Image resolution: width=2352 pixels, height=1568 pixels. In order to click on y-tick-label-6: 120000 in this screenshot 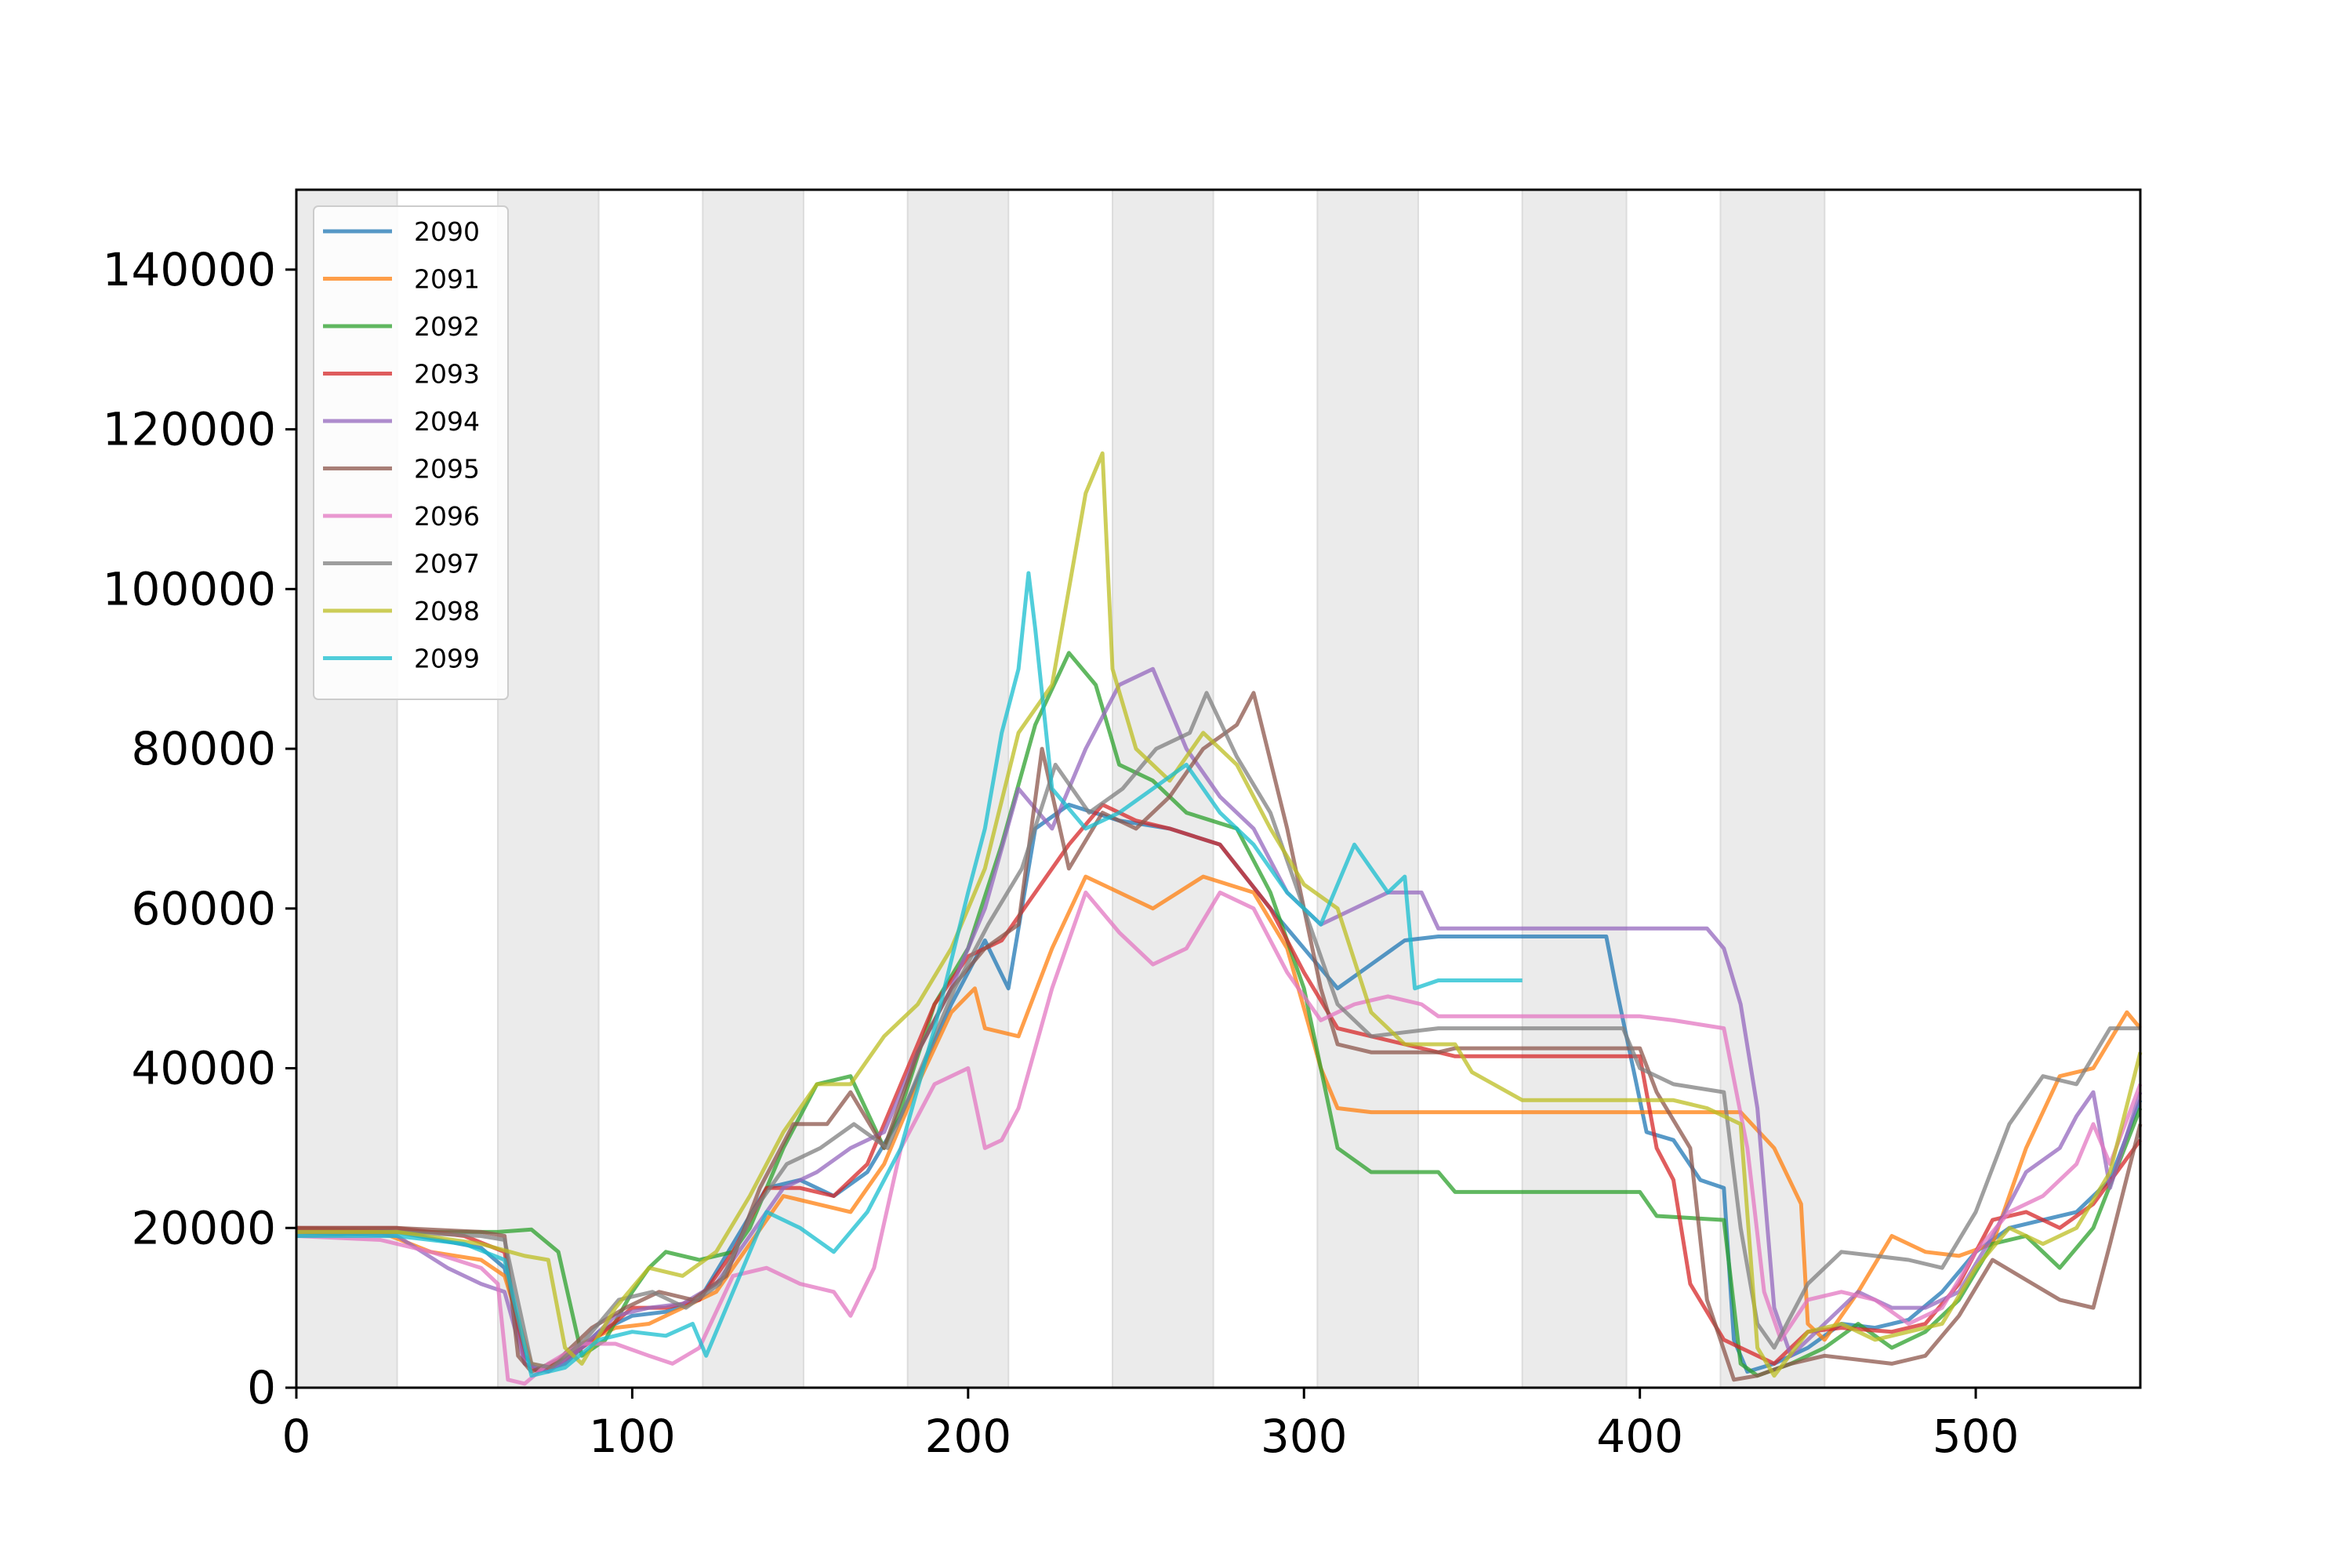, I will do `click(189, 429)`.